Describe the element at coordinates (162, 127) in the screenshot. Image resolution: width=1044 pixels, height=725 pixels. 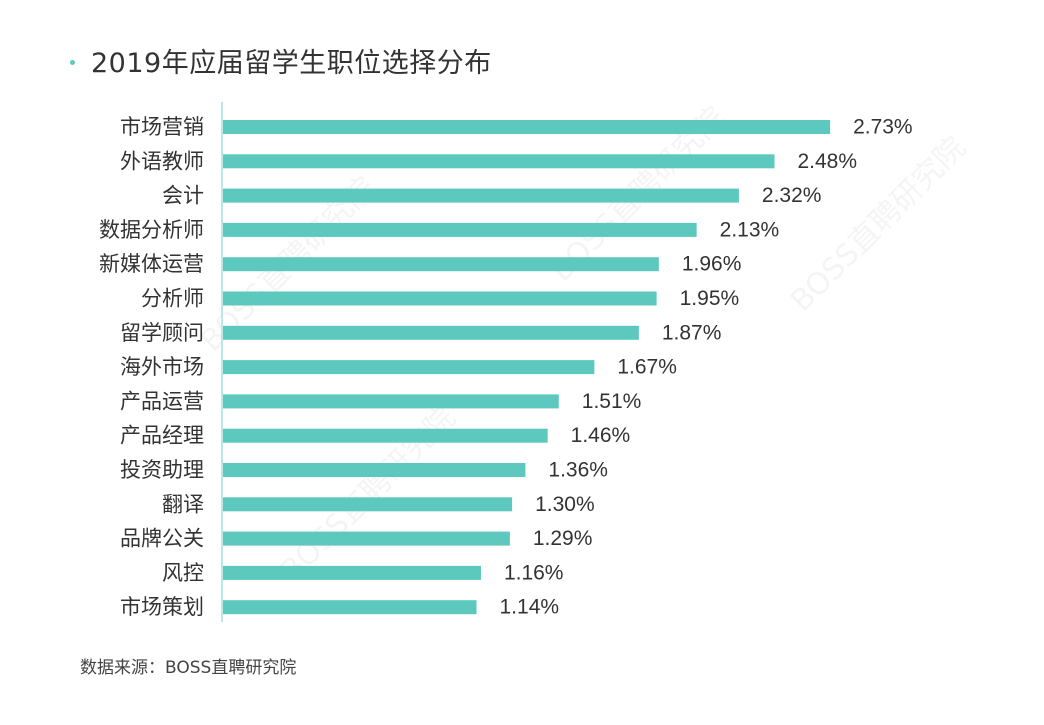
I see `category-label: 市场营销` at that location.